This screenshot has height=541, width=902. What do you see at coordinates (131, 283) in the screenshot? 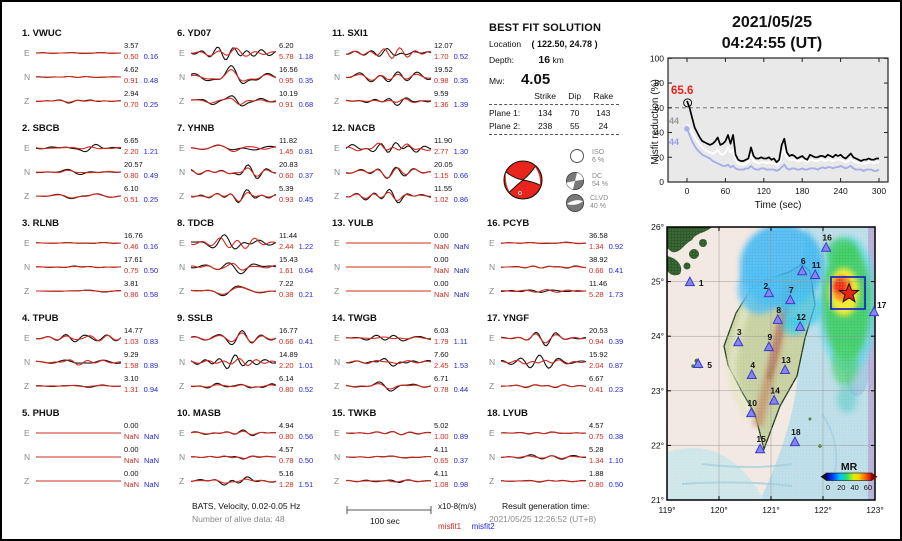
I see `amp-value: 3.81` at bounding box center [131, 283].